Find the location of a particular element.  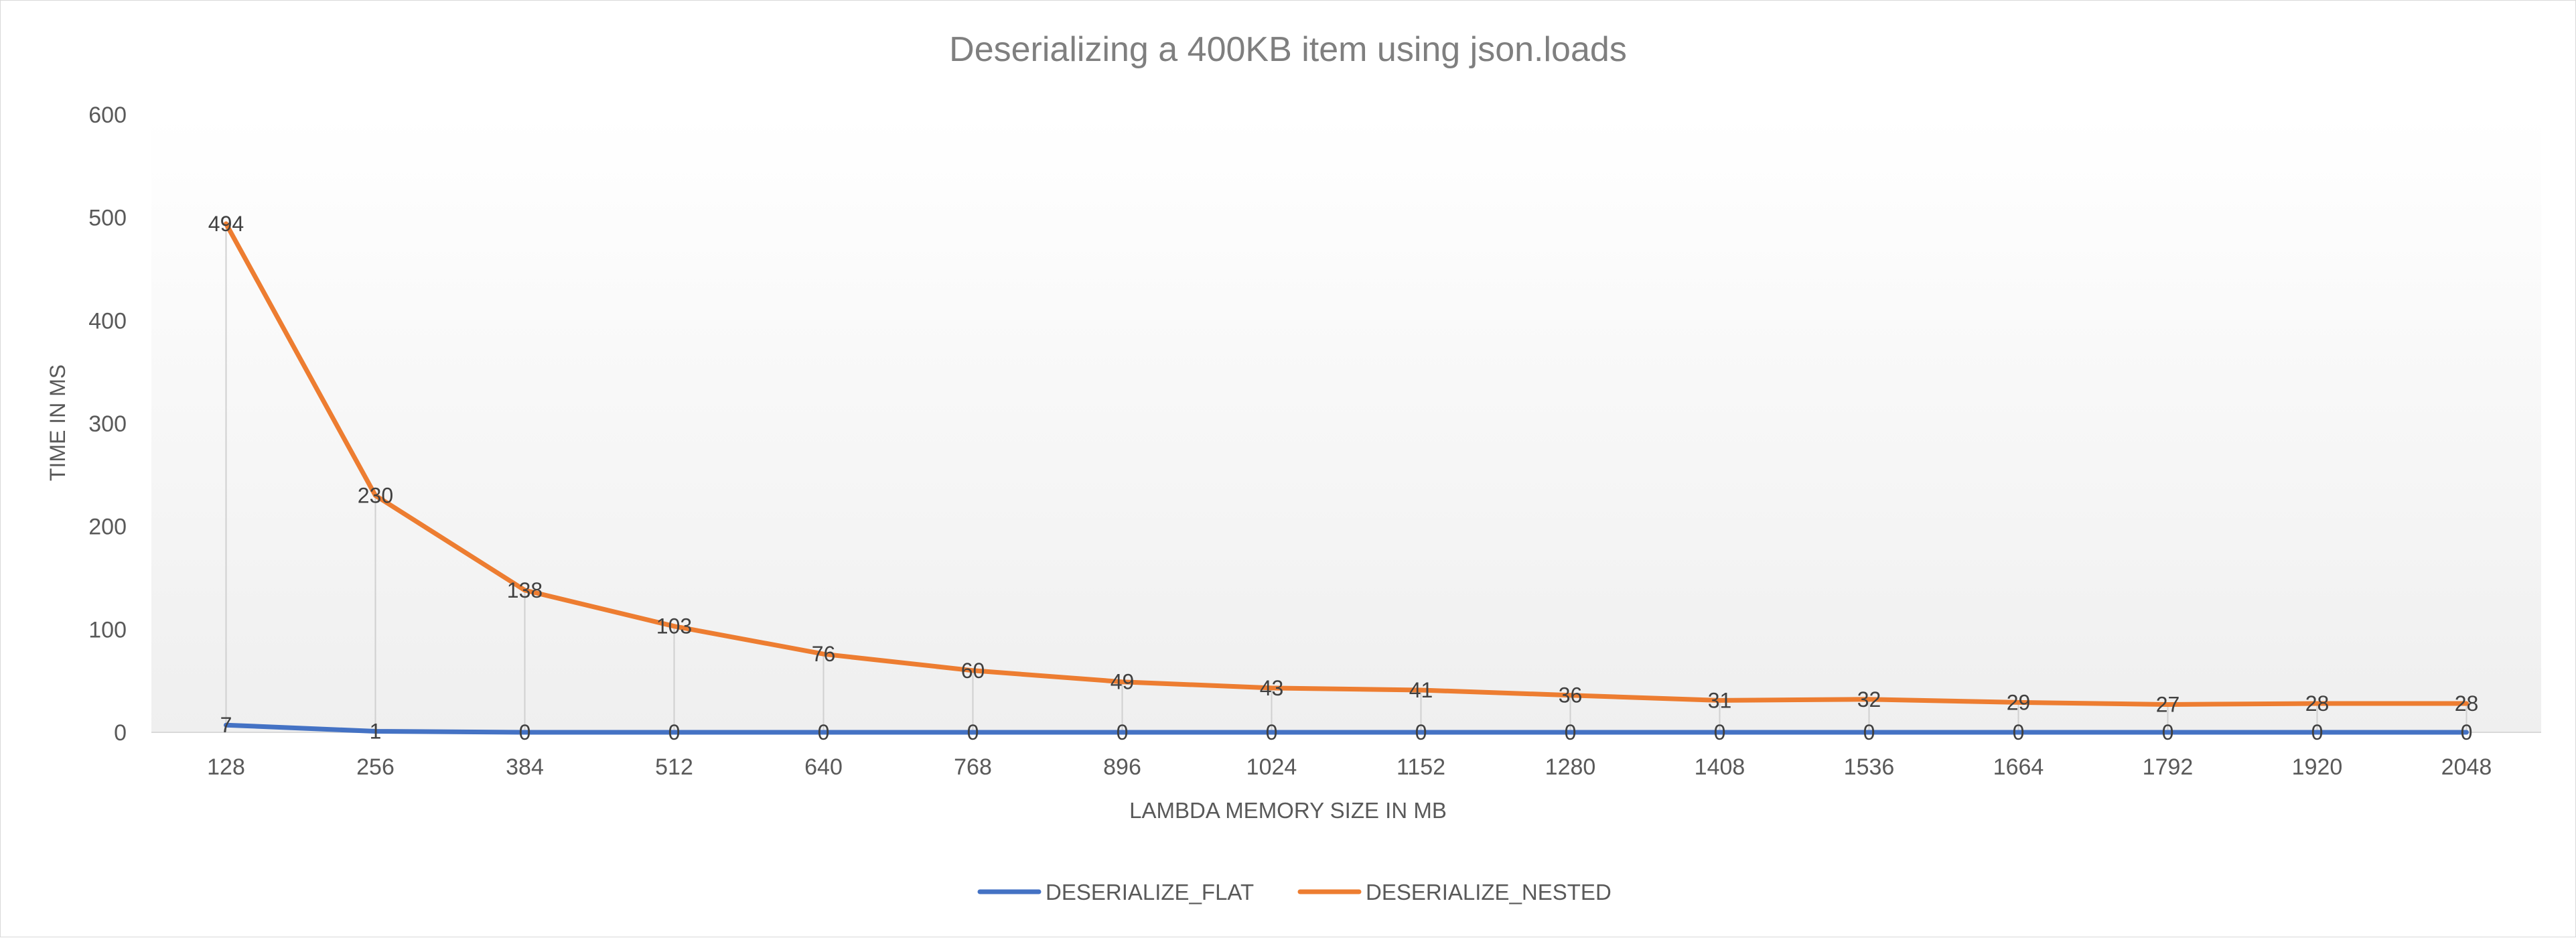

data-label: 230 is located at coordinates (375, 496).